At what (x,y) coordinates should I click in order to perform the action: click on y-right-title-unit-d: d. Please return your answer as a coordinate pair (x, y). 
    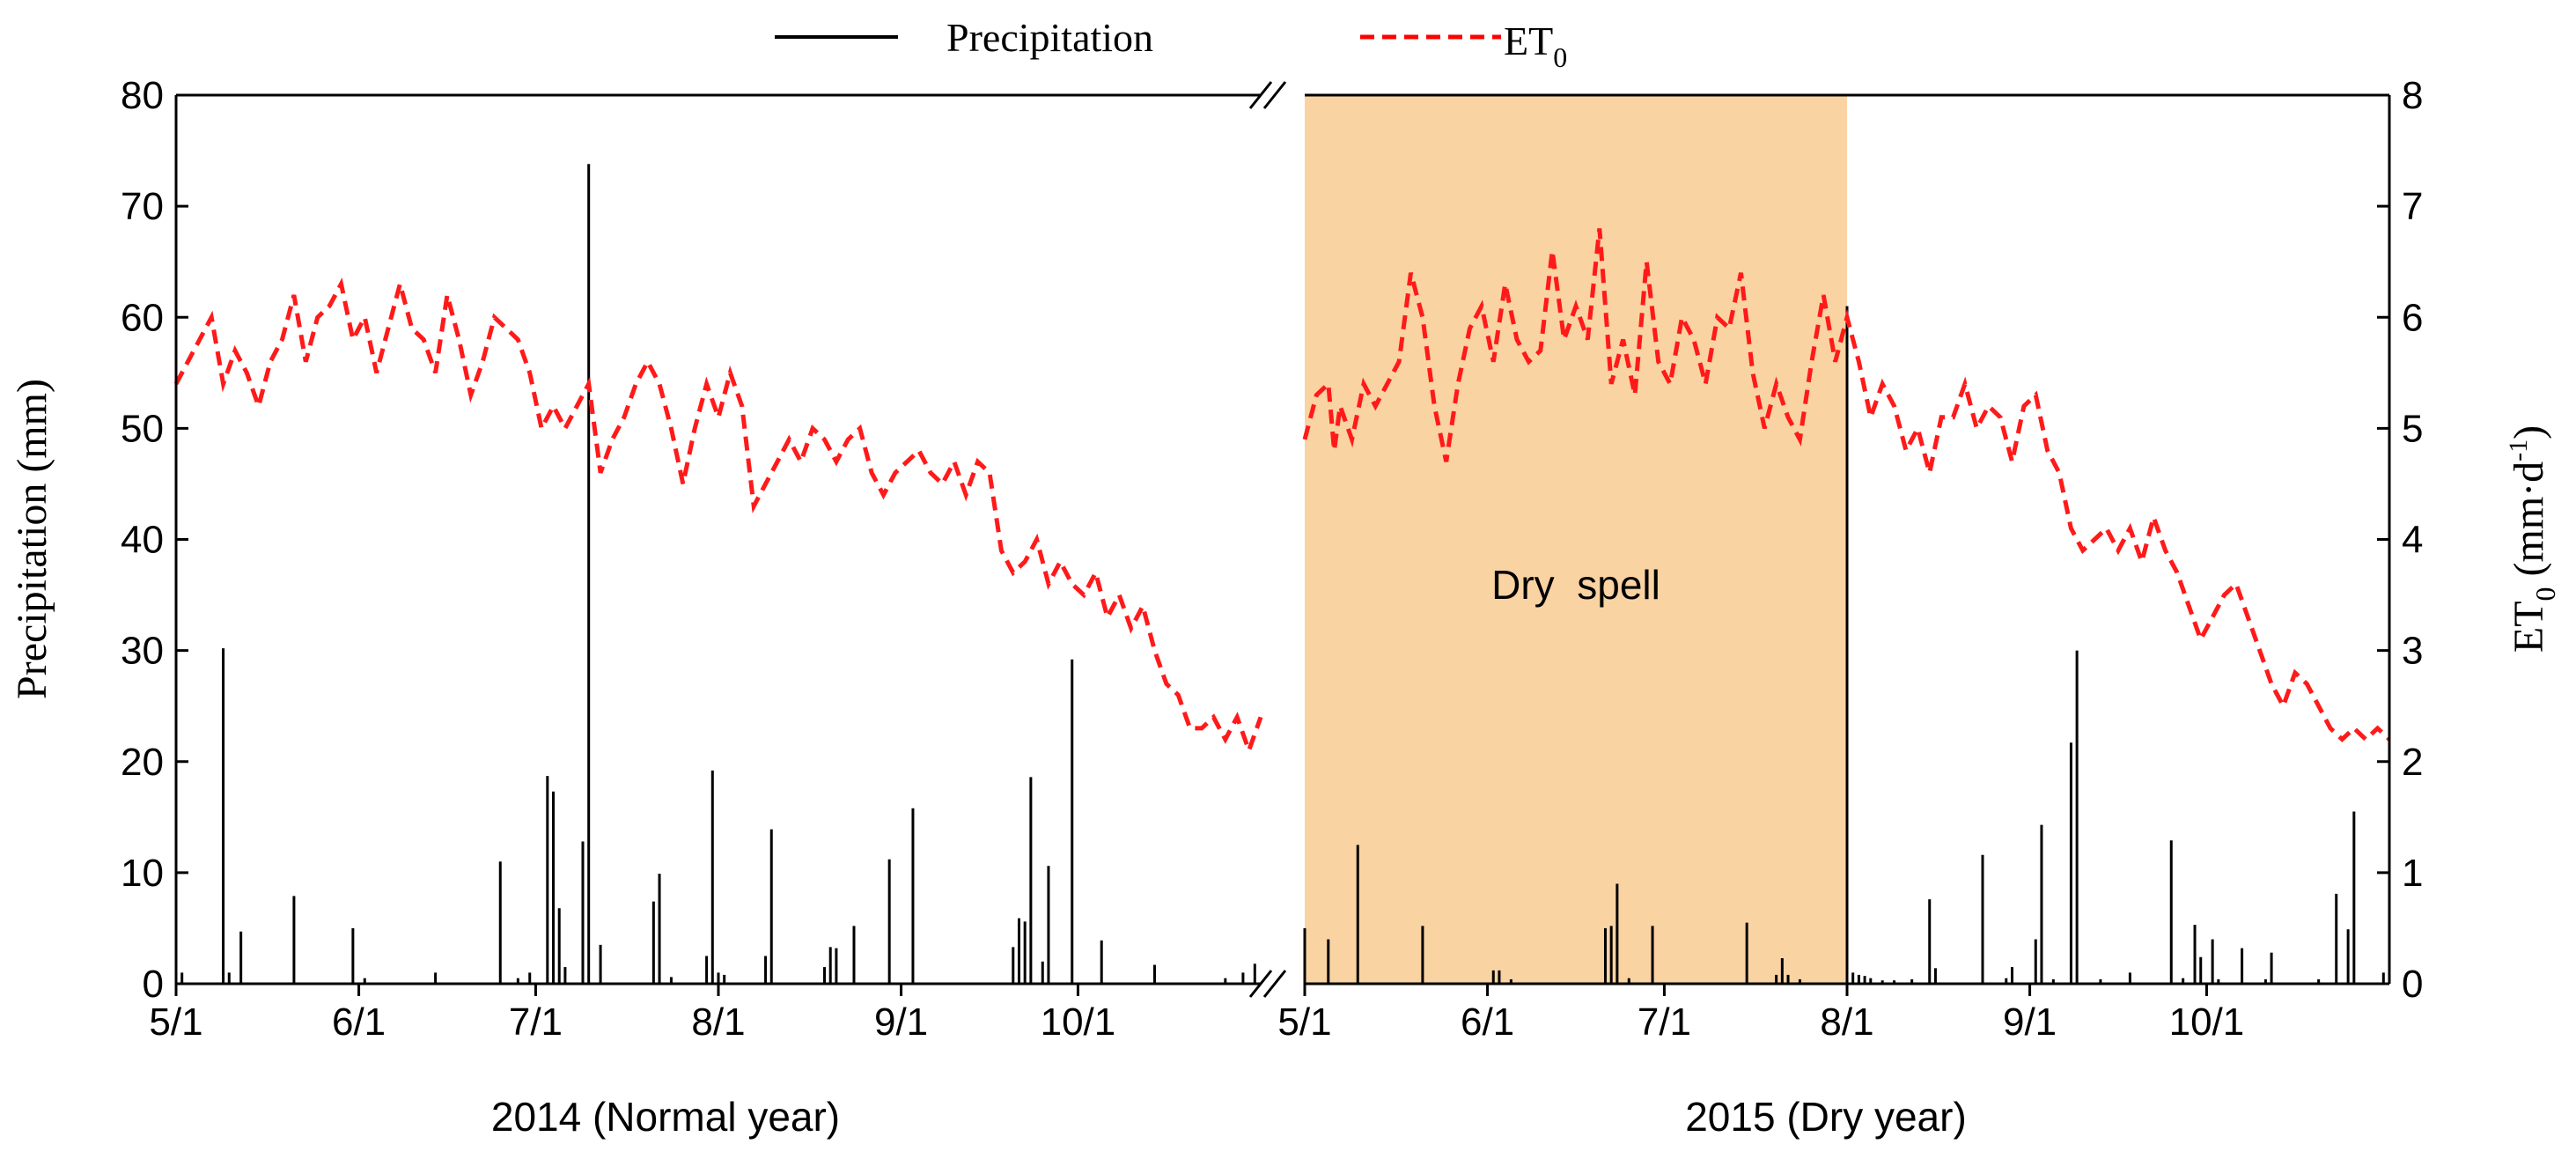
    Looking at the image, I should click on (2529, 472).